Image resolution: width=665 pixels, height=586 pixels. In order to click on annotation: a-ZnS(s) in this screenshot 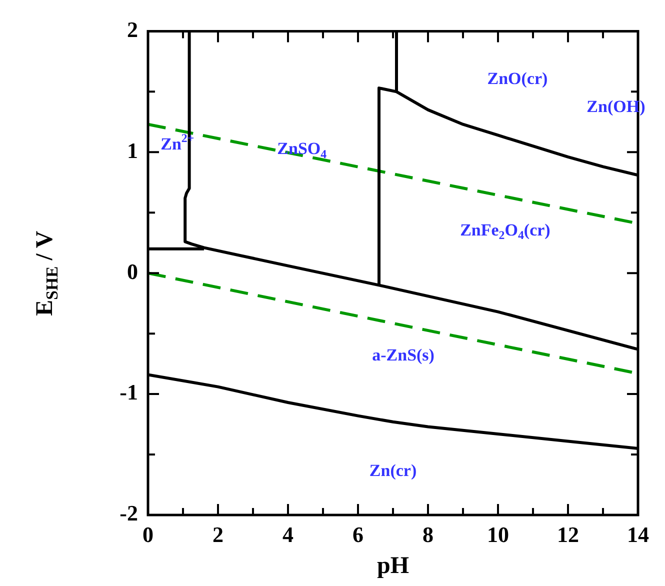, I will do `click(403, 355)`.